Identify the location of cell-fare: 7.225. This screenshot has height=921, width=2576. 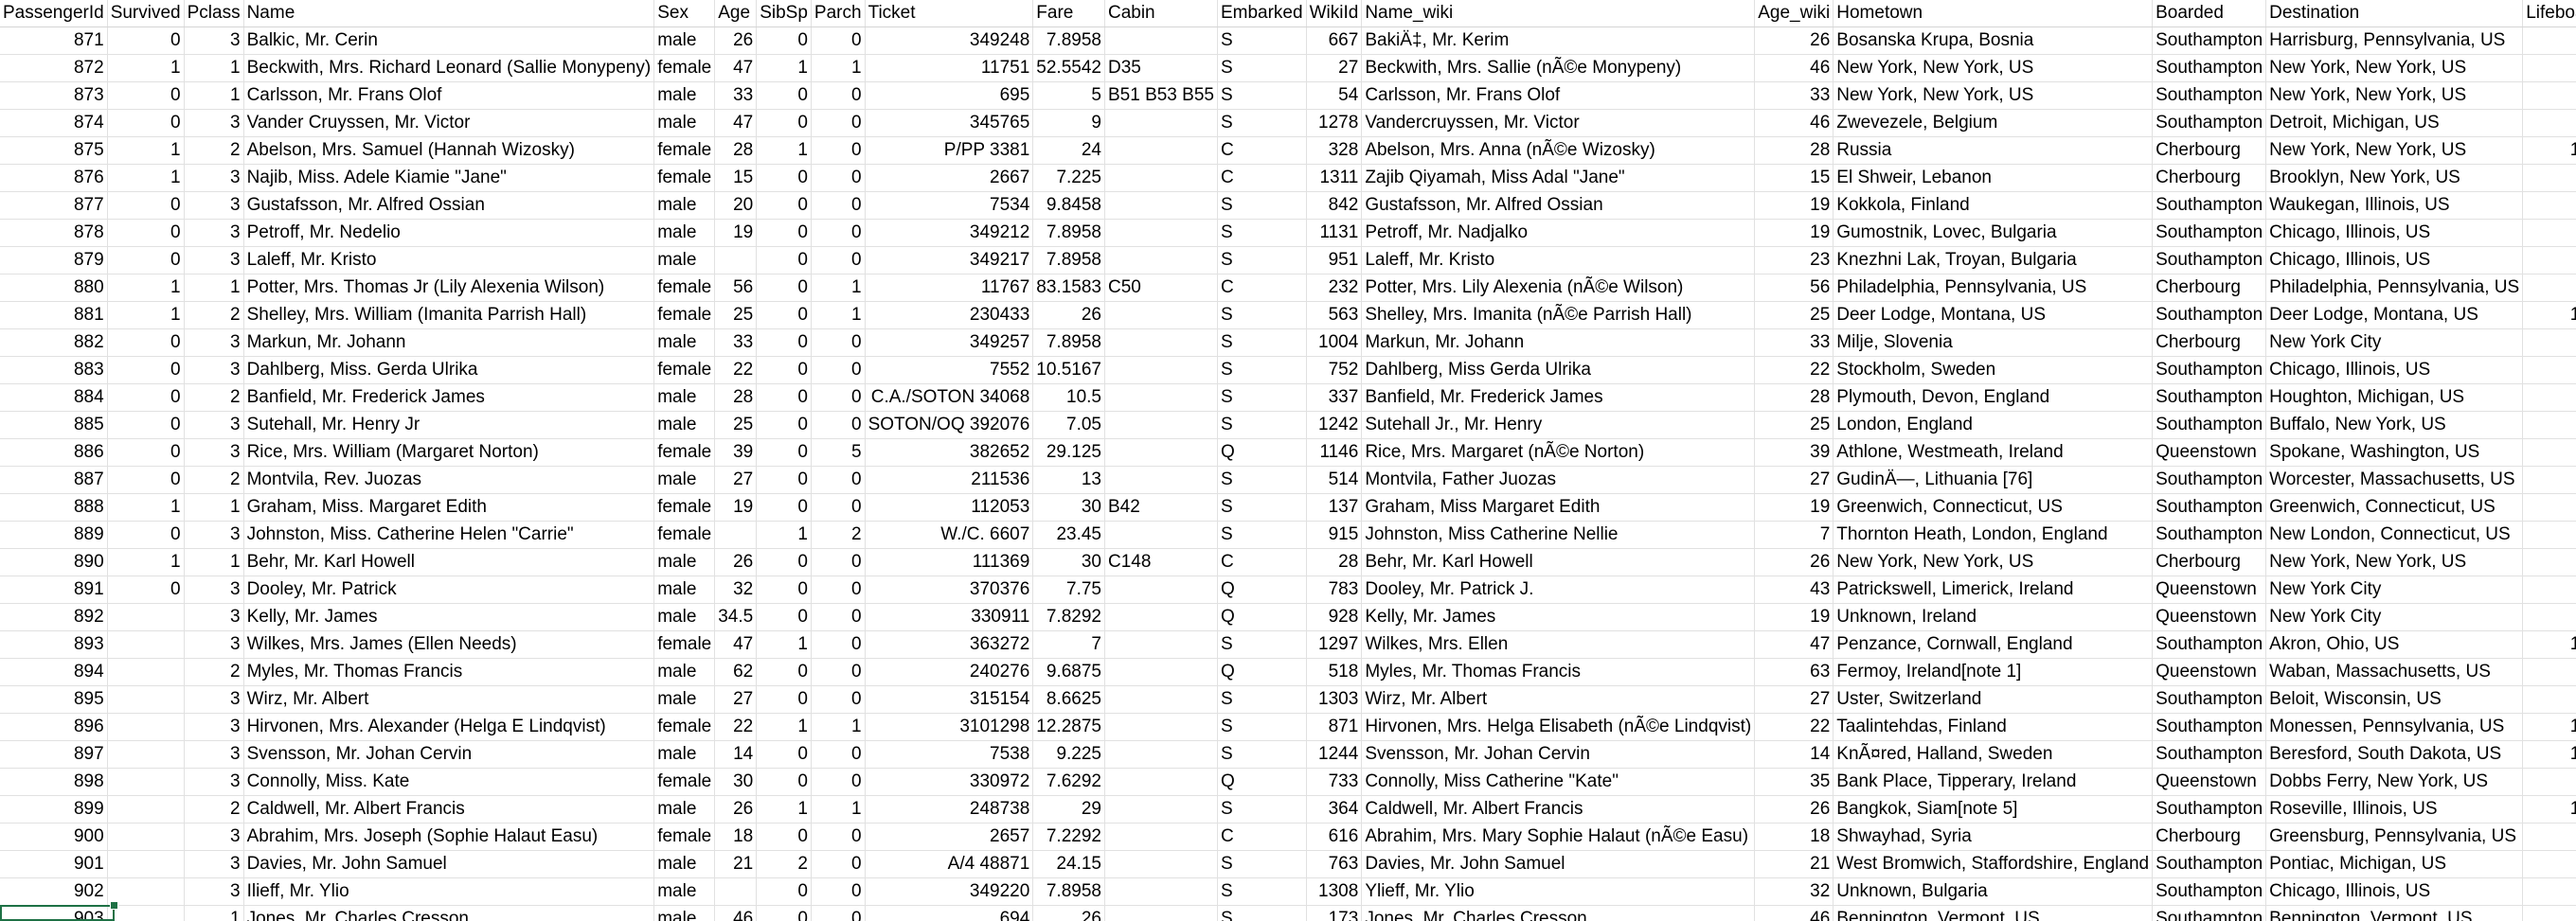
(1068, 178).